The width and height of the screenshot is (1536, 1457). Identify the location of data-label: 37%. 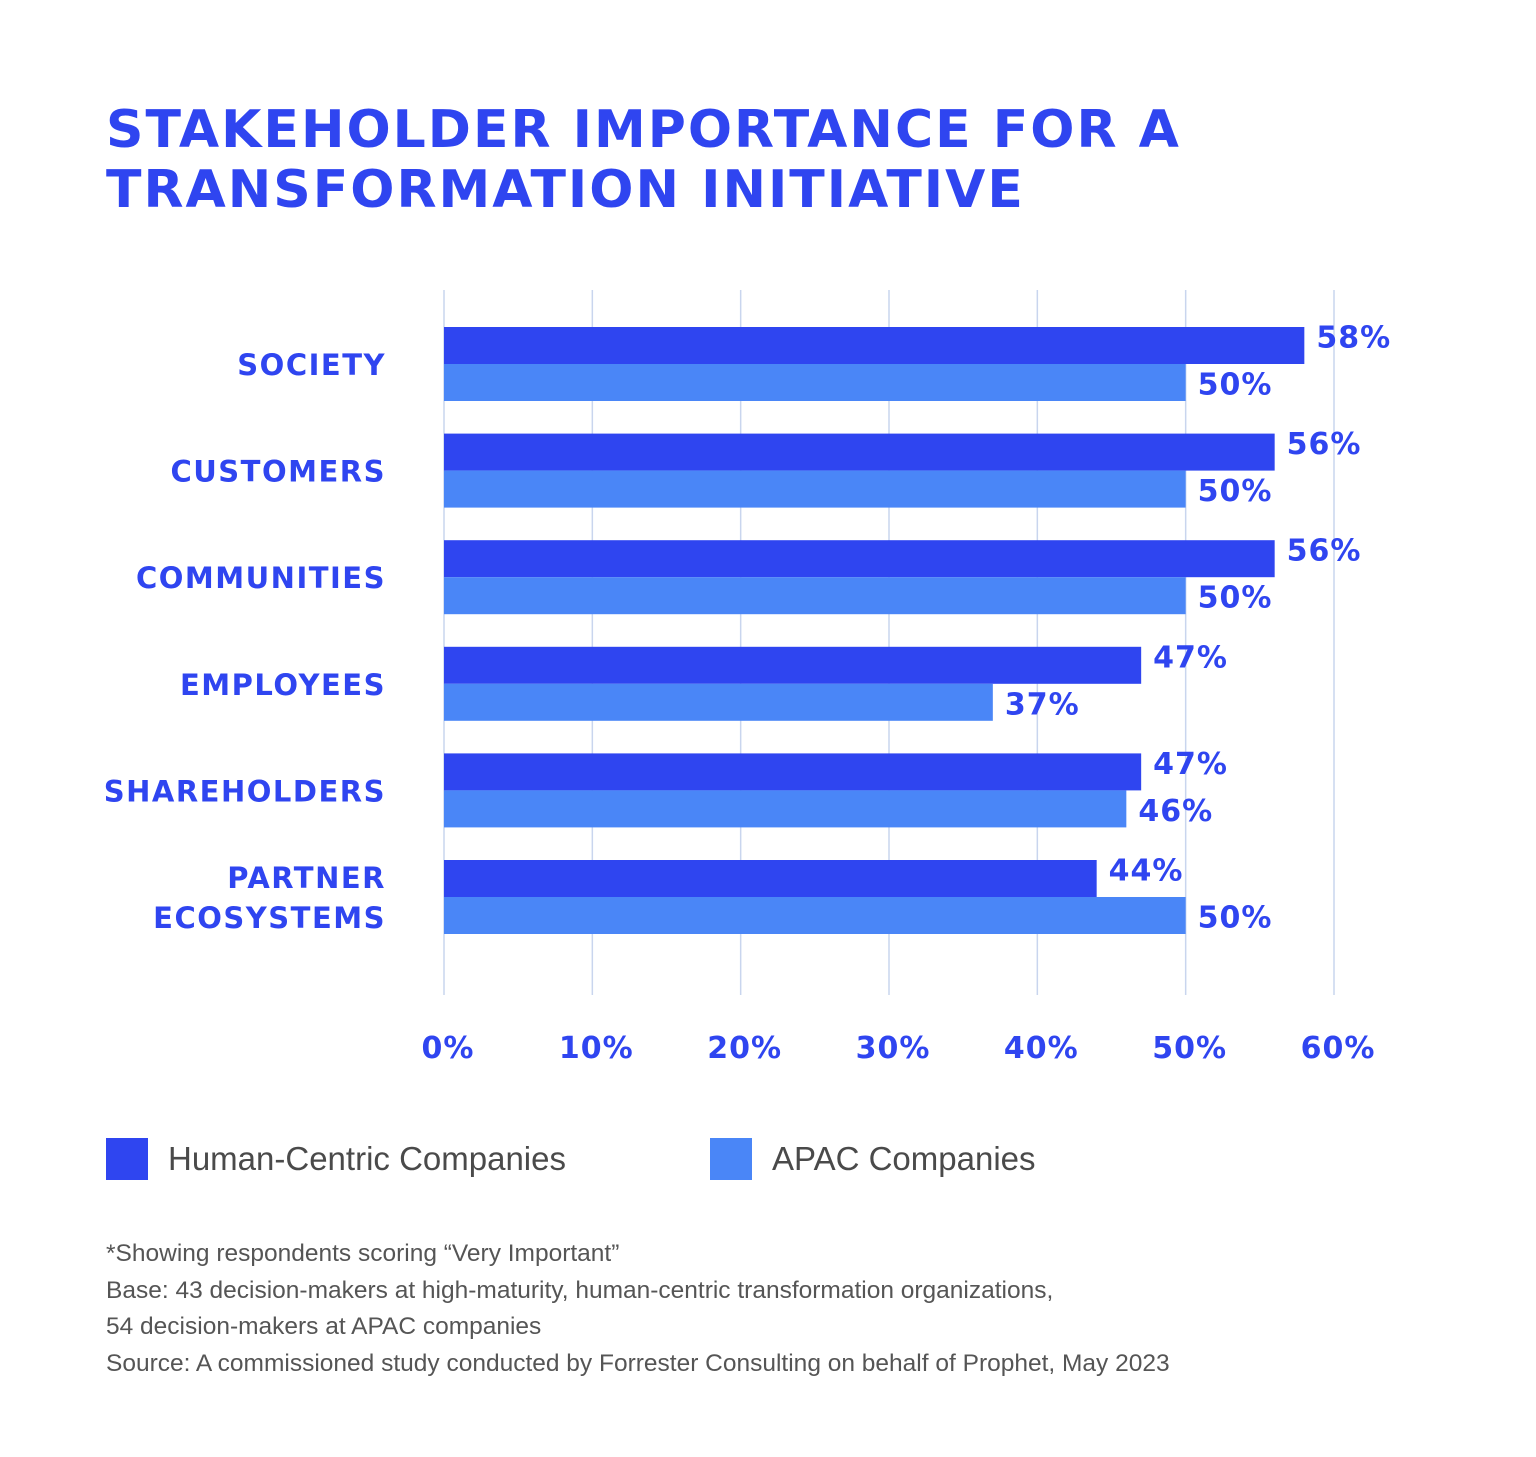
(1042, 704).